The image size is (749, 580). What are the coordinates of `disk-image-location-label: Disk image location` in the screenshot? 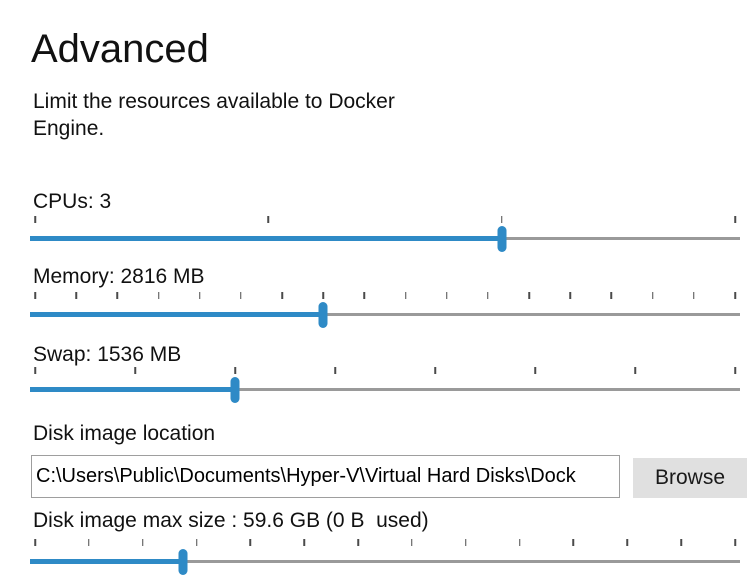 It's located at (124, 433).